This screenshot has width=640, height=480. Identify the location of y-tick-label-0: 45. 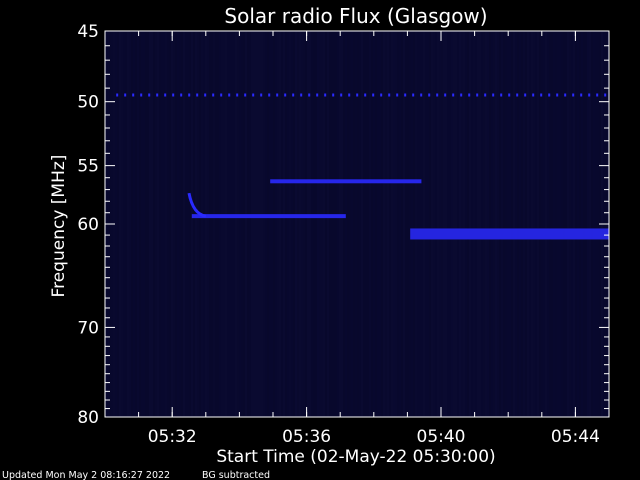
(88, 32).